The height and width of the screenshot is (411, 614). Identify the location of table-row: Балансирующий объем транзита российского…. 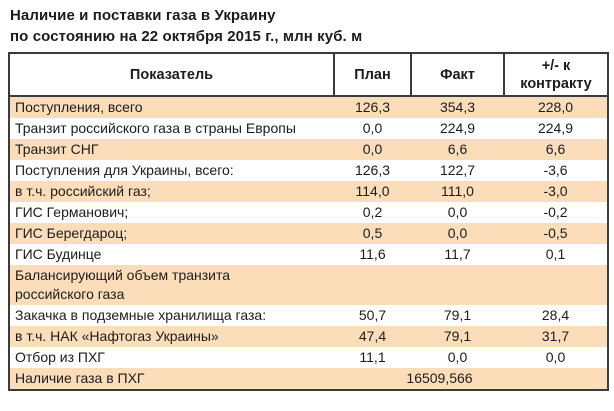
(308, 285).